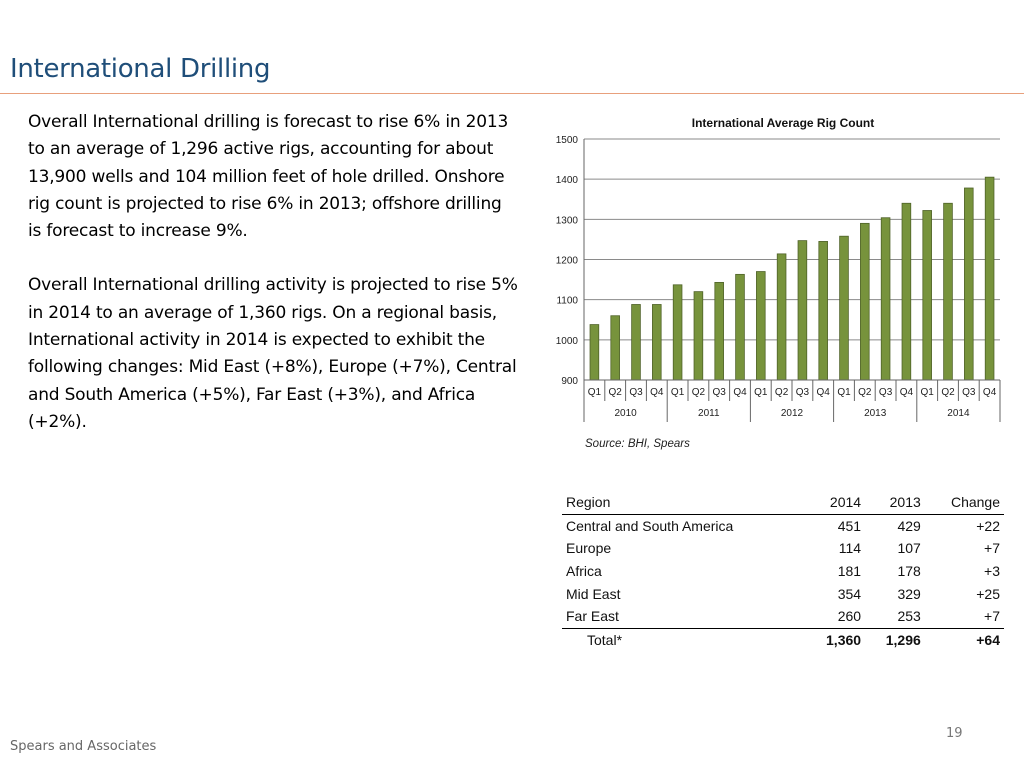  I want to click on table-total-label: Total*, so click(684, 639).